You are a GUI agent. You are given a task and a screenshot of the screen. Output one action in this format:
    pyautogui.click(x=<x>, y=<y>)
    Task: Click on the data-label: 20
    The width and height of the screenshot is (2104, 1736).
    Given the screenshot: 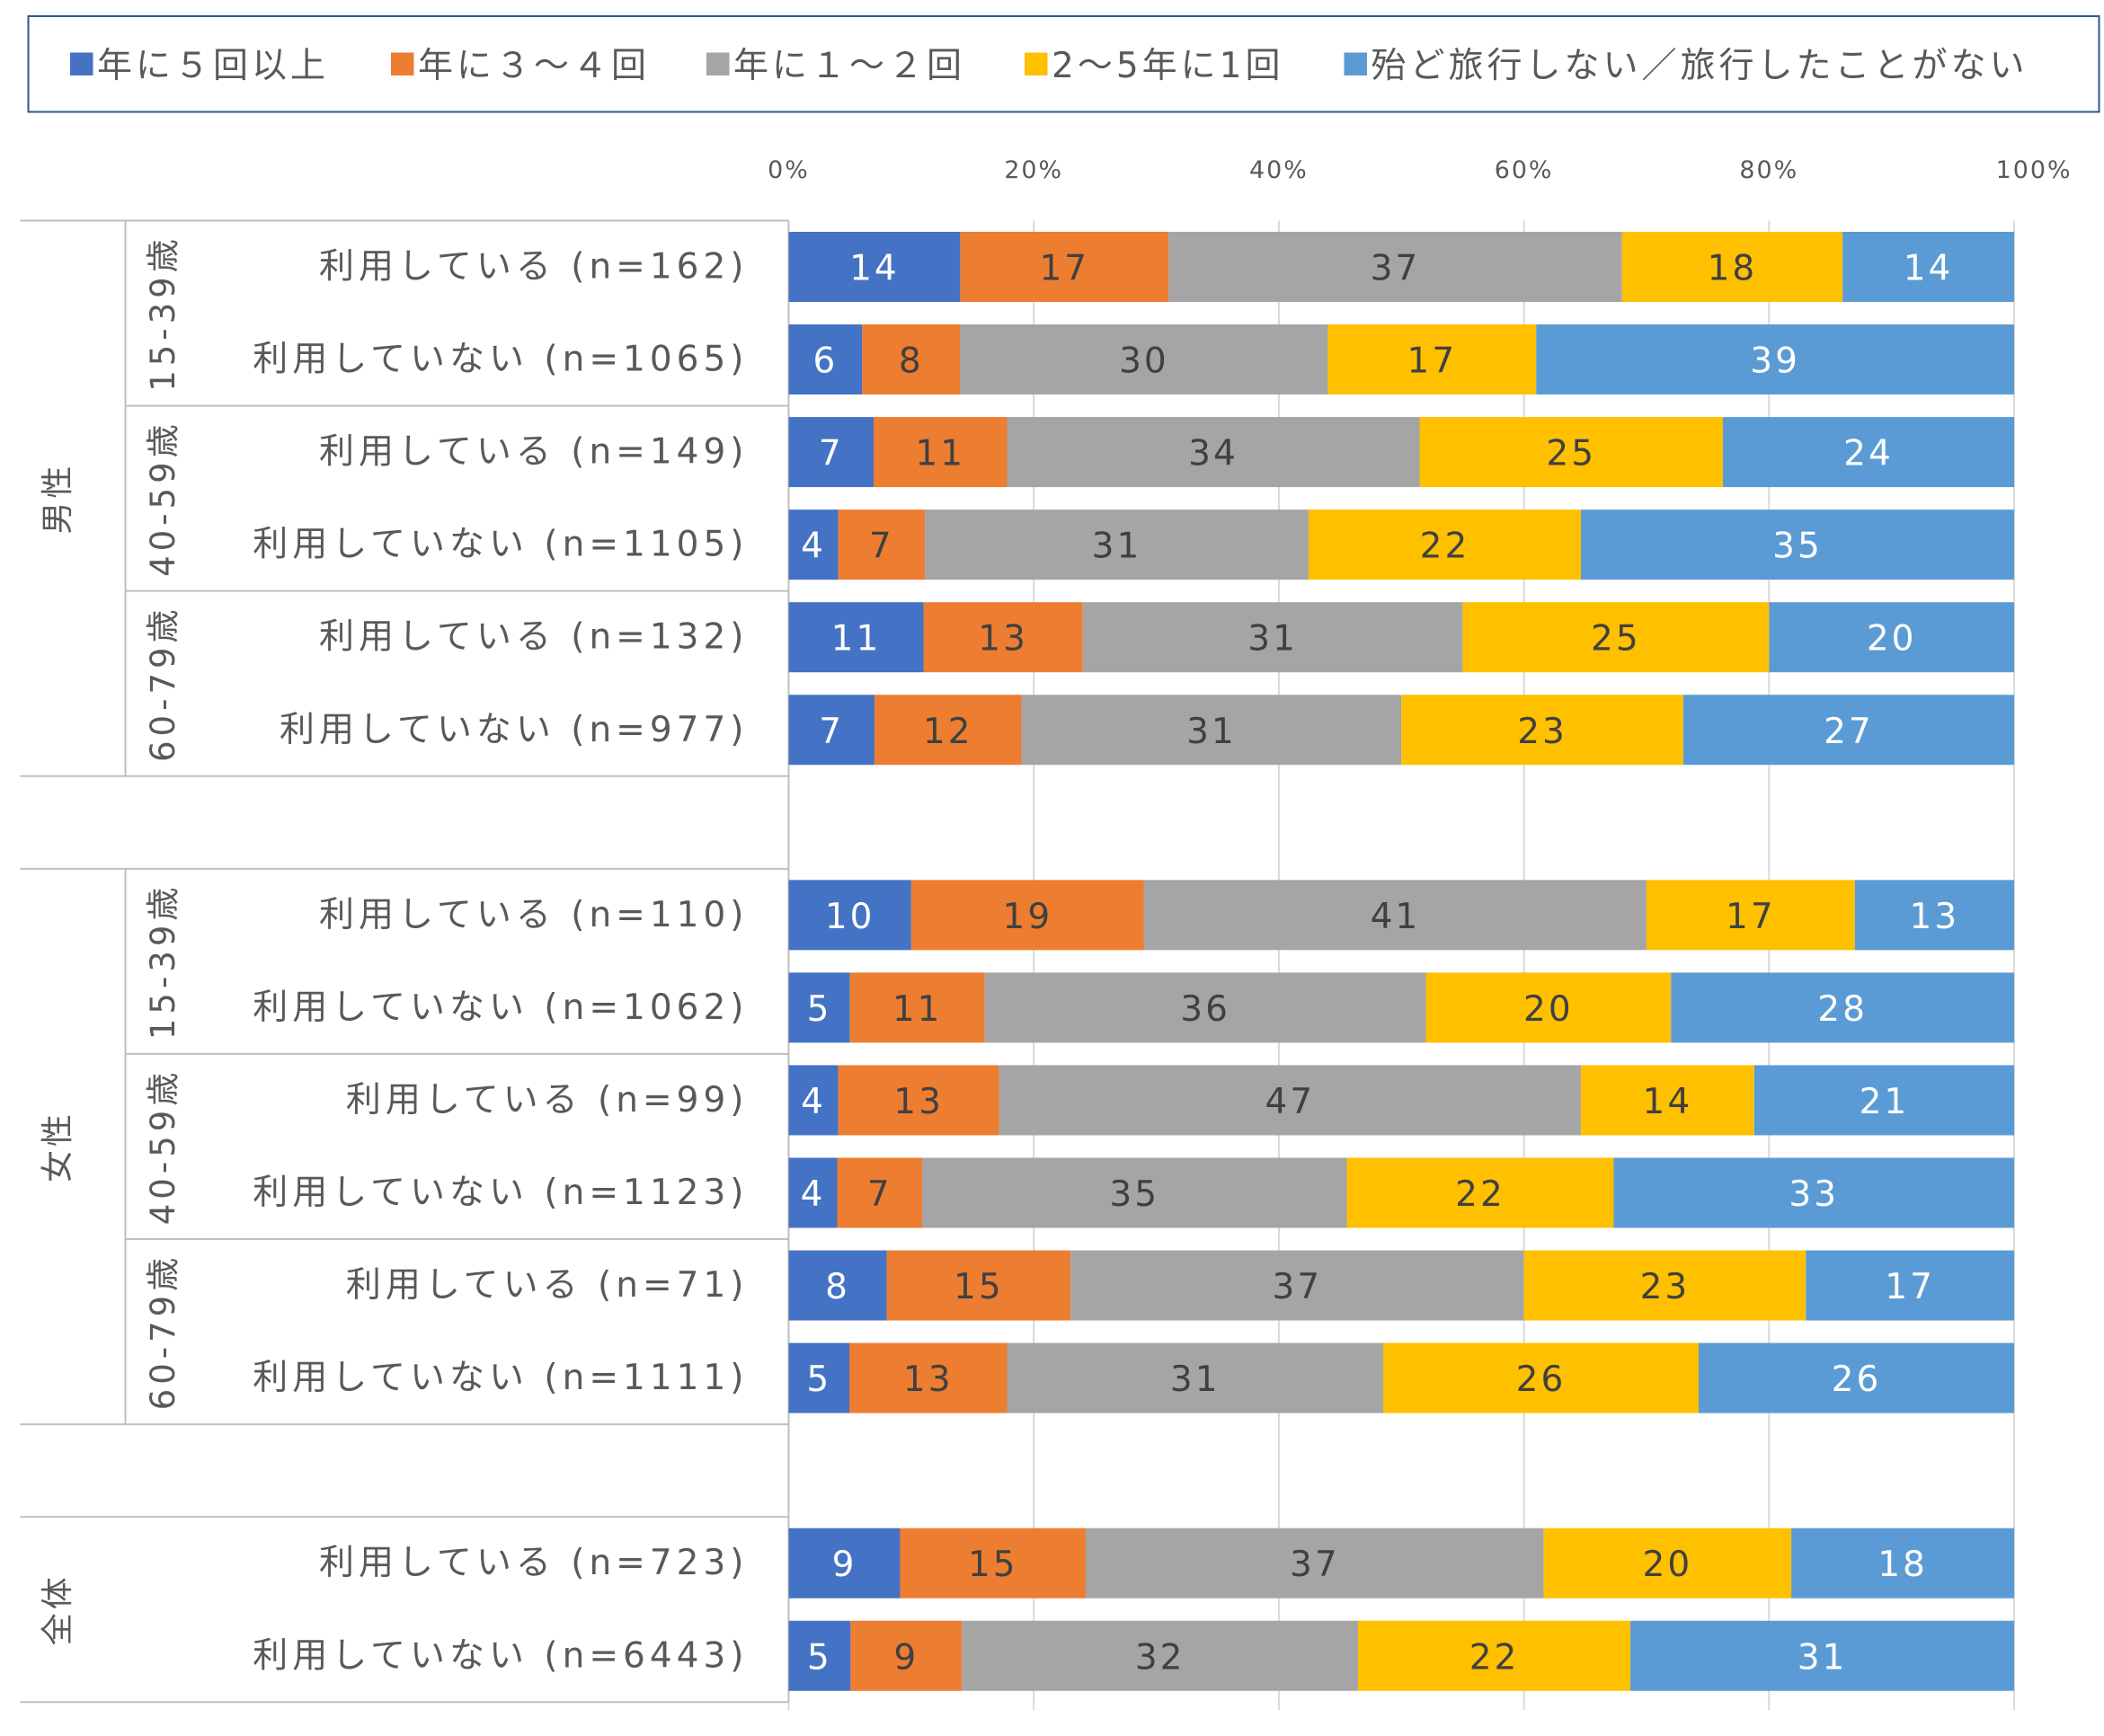 What is the action you would take?
    pyautogui.click(x=1668, y=1565)
    